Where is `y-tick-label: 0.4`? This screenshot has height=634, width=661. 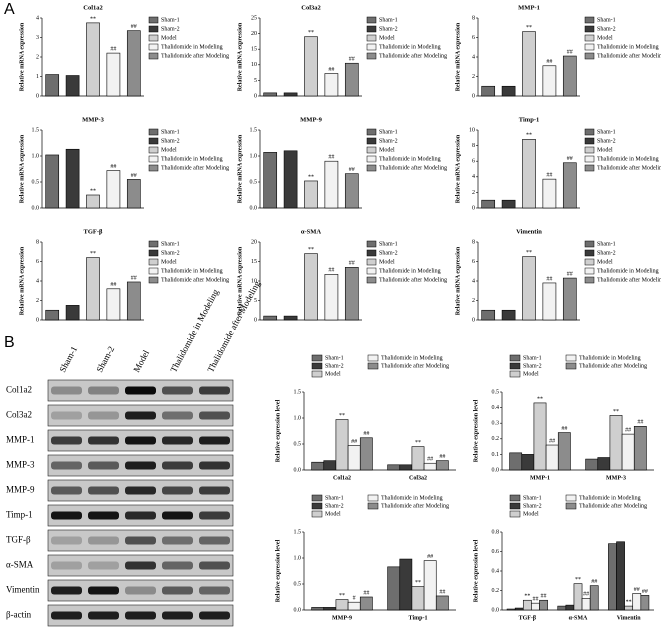 y-tick-label: 0.4 is located at coordinates (496, 571).